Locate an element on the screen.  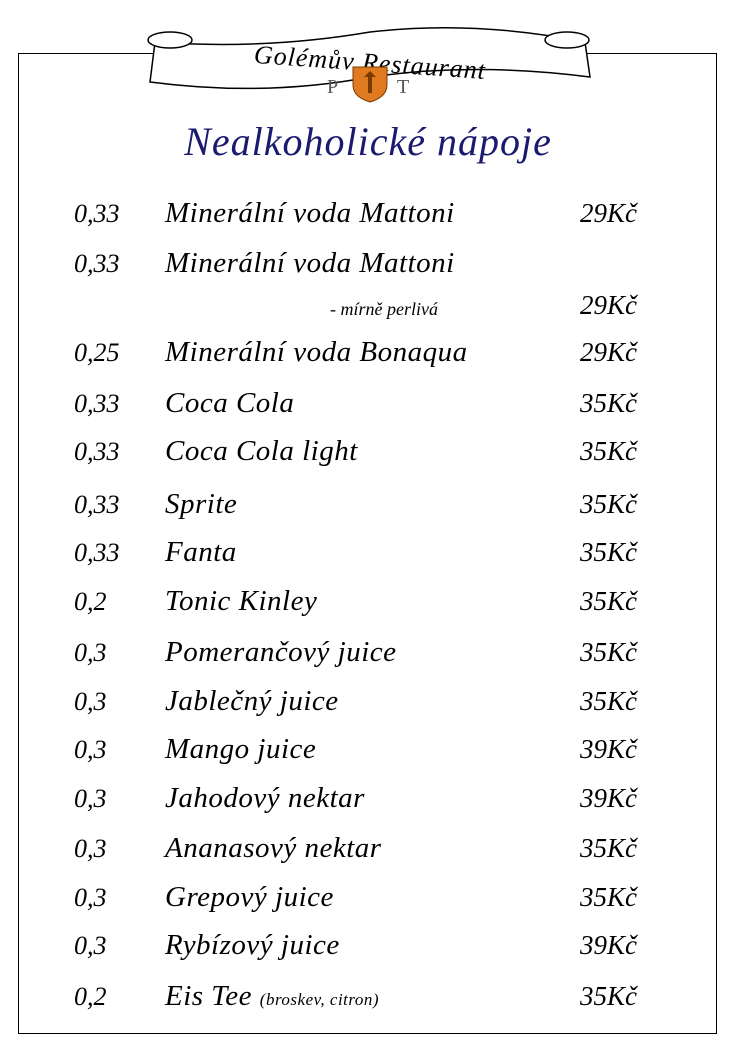
item-name: Coca Cola is located at coordinates (229, 403).